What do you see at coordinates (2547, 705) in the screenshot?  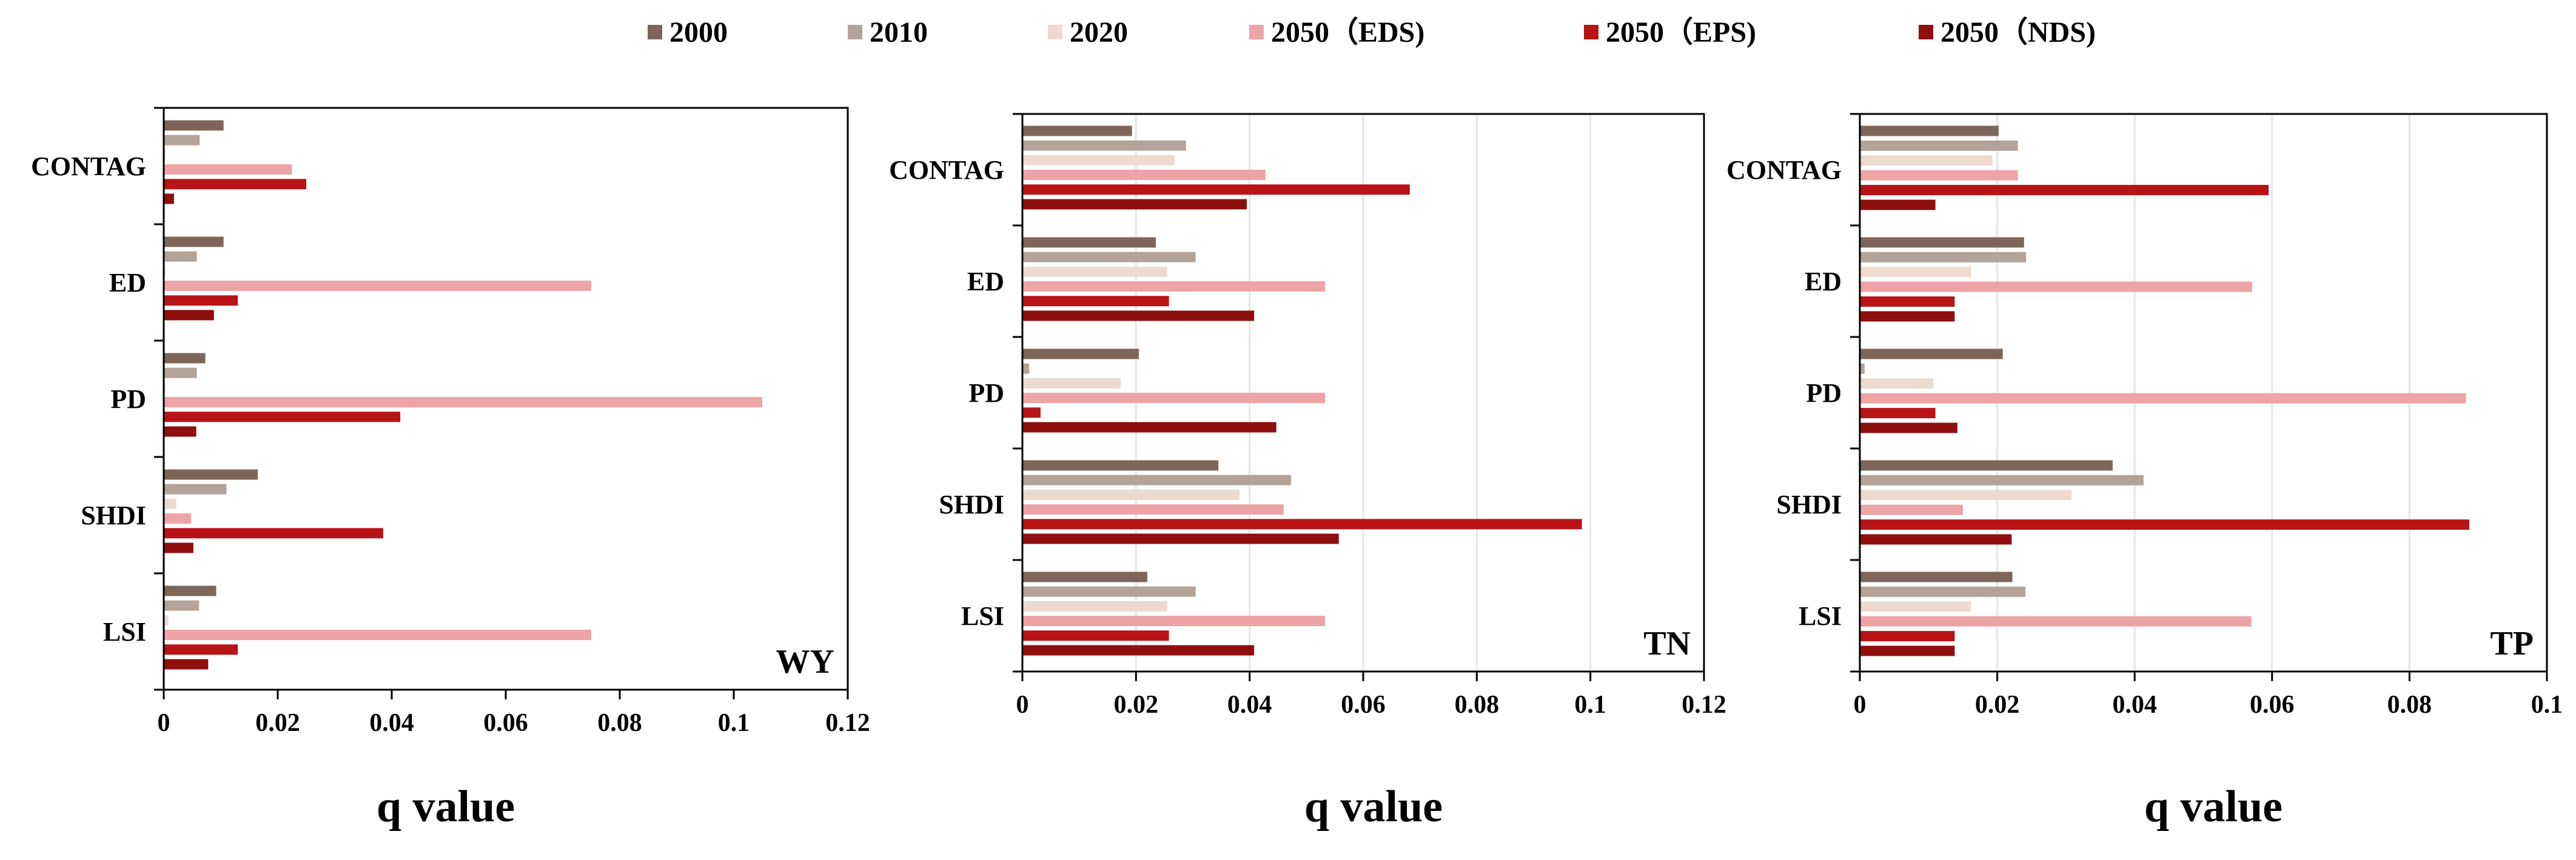 I see `x-tick-label: 0.1` at bounding box center [2547, 705].